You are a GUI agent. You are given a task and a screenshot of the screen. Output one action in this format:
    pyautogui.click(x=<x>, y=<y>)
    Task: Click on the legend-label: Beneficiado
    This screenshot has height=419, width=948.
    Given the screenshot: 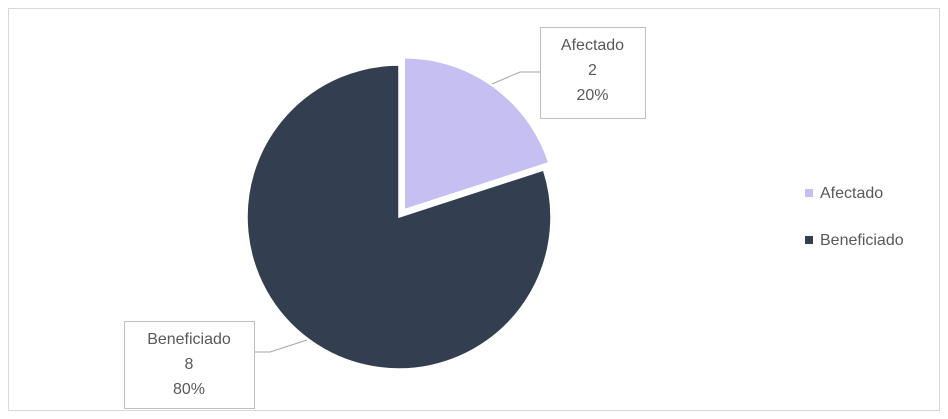 What is the action you would take?
    pyautogui.click(x=862, y=240)
    